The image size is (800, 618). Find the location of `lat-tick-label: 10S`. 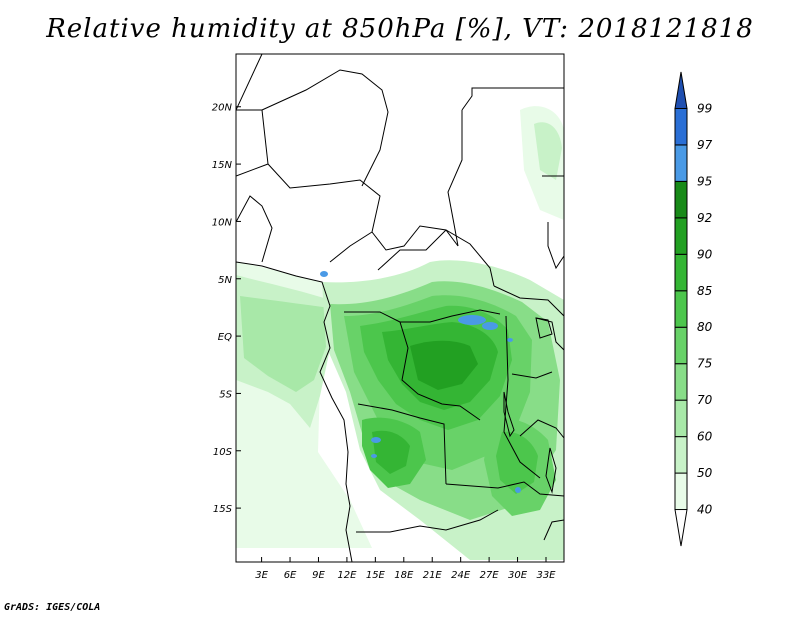

lat-tick-label: 10S is located at coordinates (223, 452).